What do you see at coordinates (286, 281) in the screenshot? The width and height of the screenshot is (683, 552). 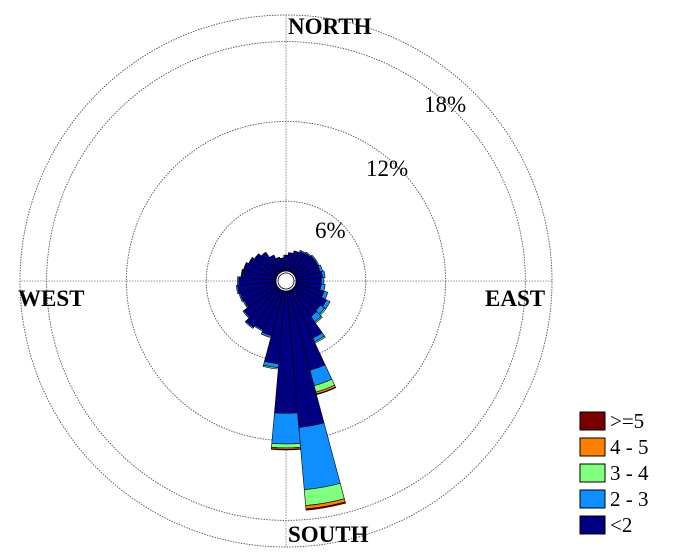 I see `center-hole` at bounding box center [286, 281].